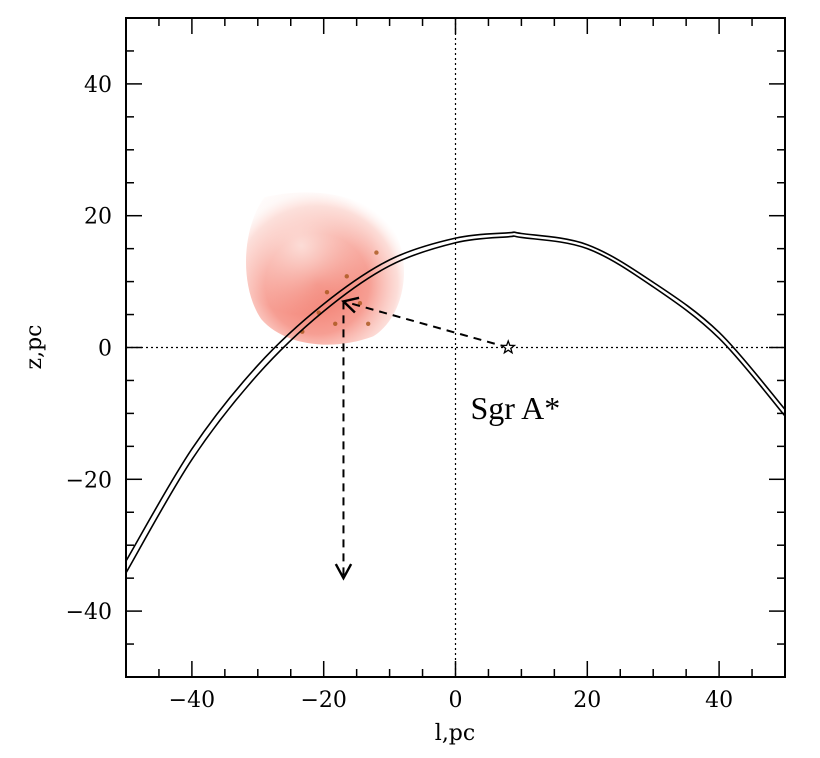  Describe the element at coordinates (323, 700) in the screenshot. I see `x-tick-label: −20` at that location.